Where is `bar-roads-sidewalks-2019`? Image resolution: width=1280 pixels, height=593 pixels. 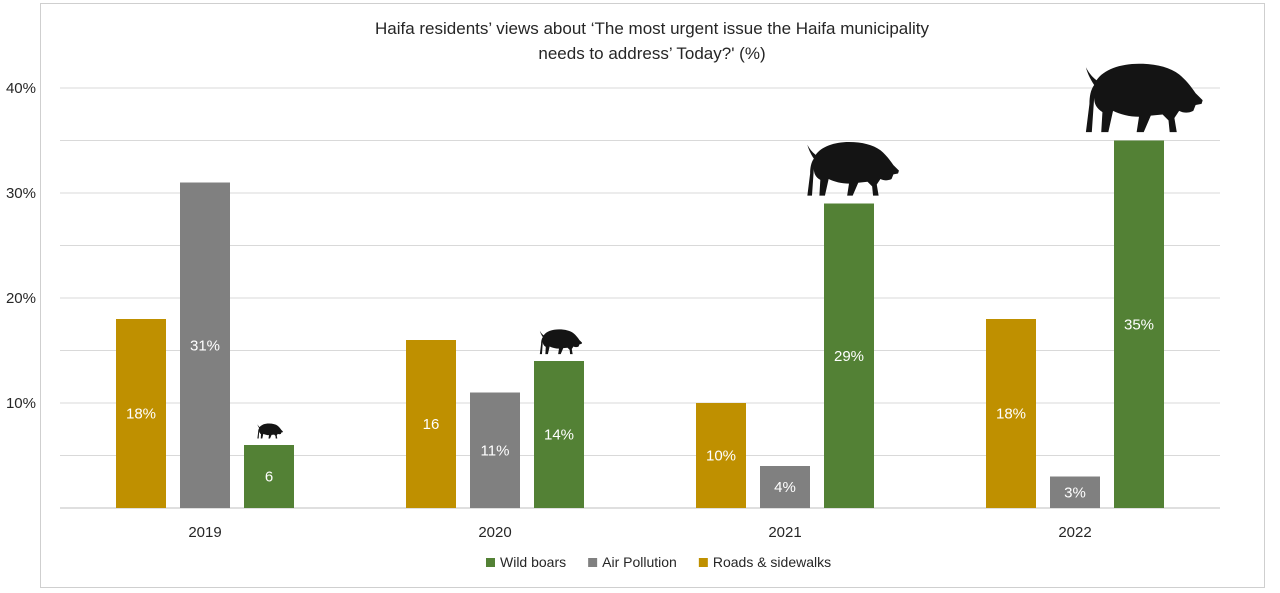
bar-roads-sidewalks-2019 is located at coordinates (141, 413).